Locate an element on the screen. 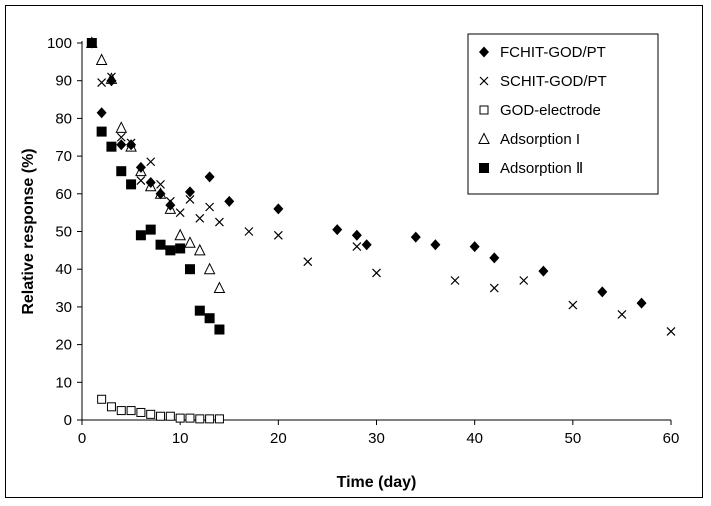 The image size is (711, 506). y-axis-ticks: 0 10 20 30 40 50 60 70 80 90 100 is located at coordinates (64, 232).